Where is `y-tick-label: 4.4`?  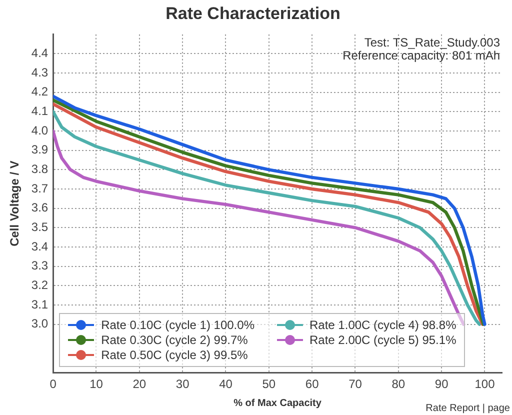 y-tick-label: 4.4 is located at coordinates (39, 53).